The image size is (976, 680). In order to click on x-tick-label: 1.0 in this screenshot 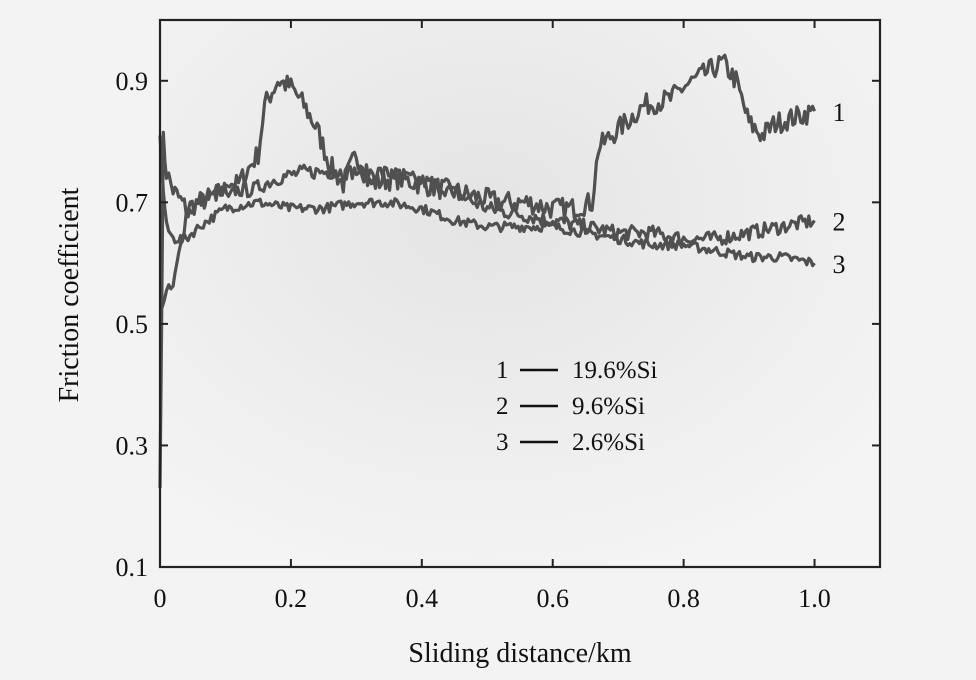, I will do `click(814, 598)`.